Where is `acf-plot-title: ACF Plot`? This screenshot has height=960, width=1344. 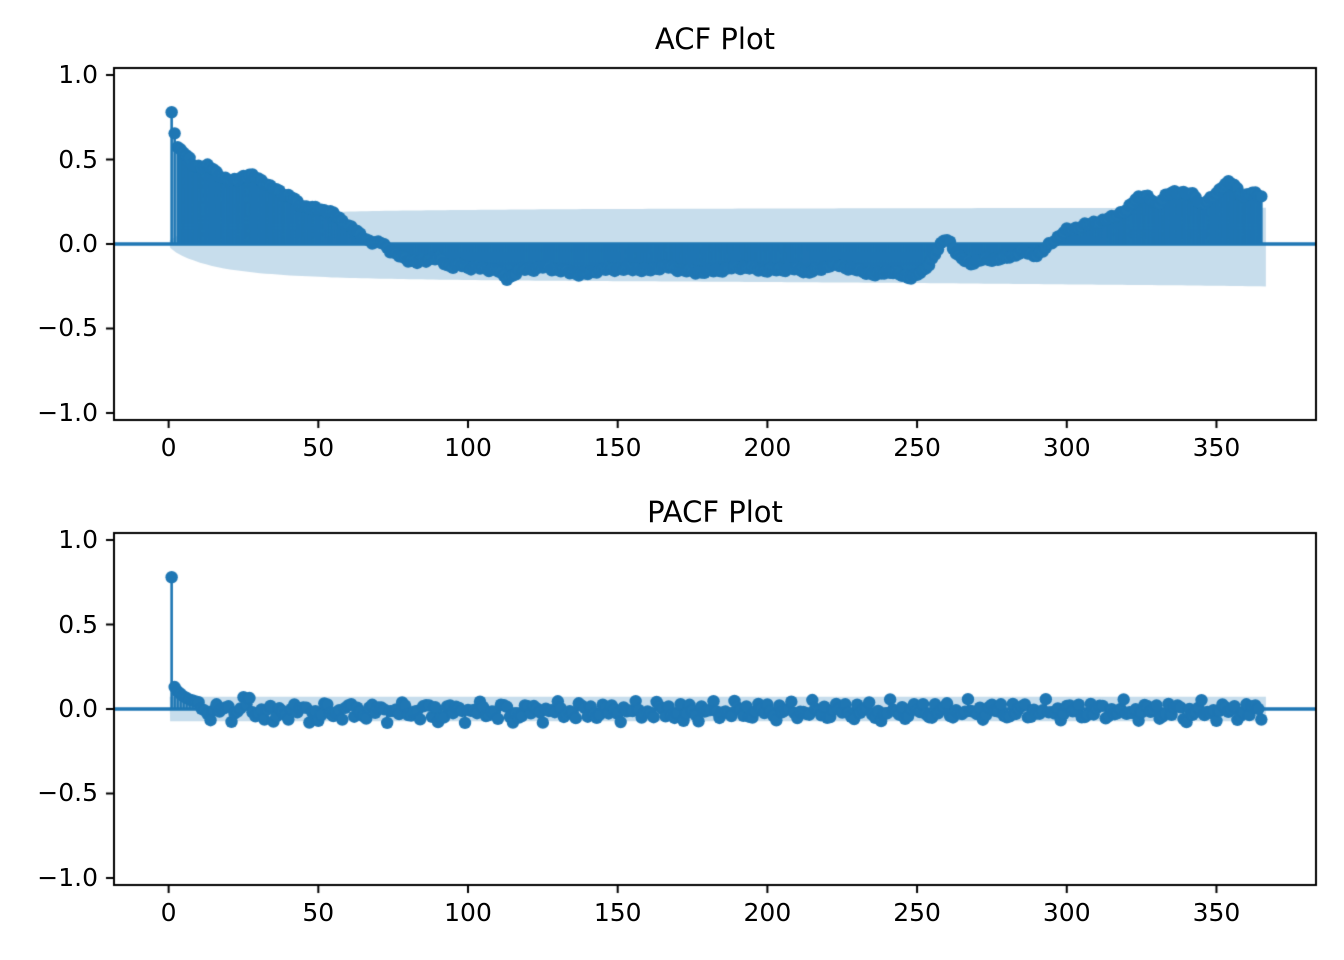
acf-plot-title: ACF Plot is located at coordinates (715, 39).